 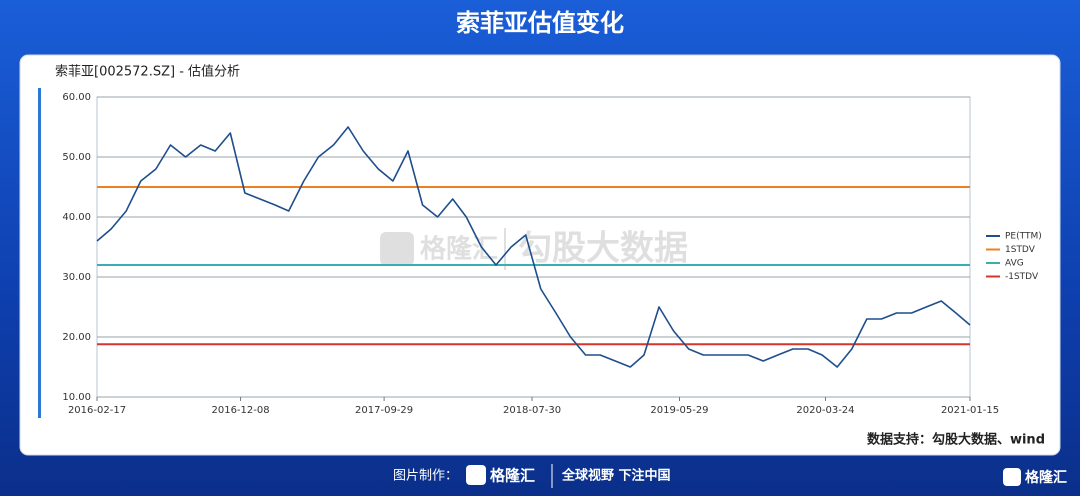 What do you see at coordinates (76, 277) in the screenshot?
I see `y-tick-label: 30.00` at bounding box center [76, 277].